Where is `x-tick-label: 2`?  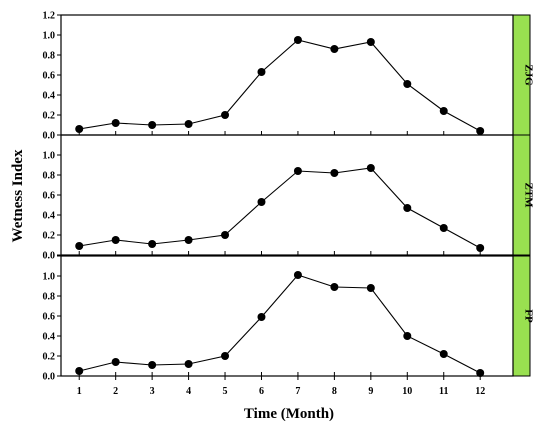
x-tick-label: 2 is located at coordinates (115, 391).